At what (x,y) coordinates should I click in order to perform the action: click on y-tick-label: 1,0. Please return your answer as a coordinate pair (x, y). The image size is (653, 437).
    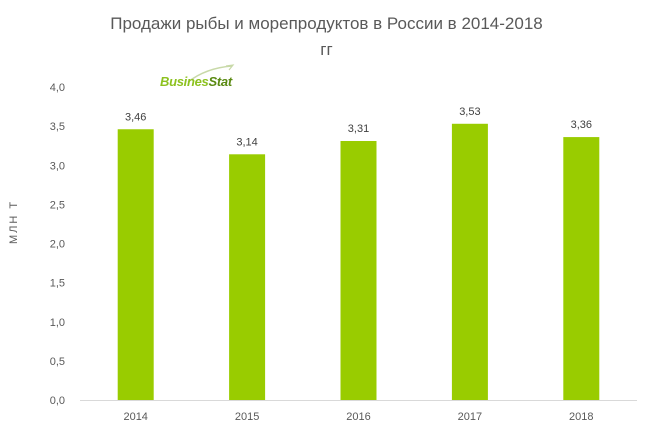
    Looking at the image, I should click on (57, 323).